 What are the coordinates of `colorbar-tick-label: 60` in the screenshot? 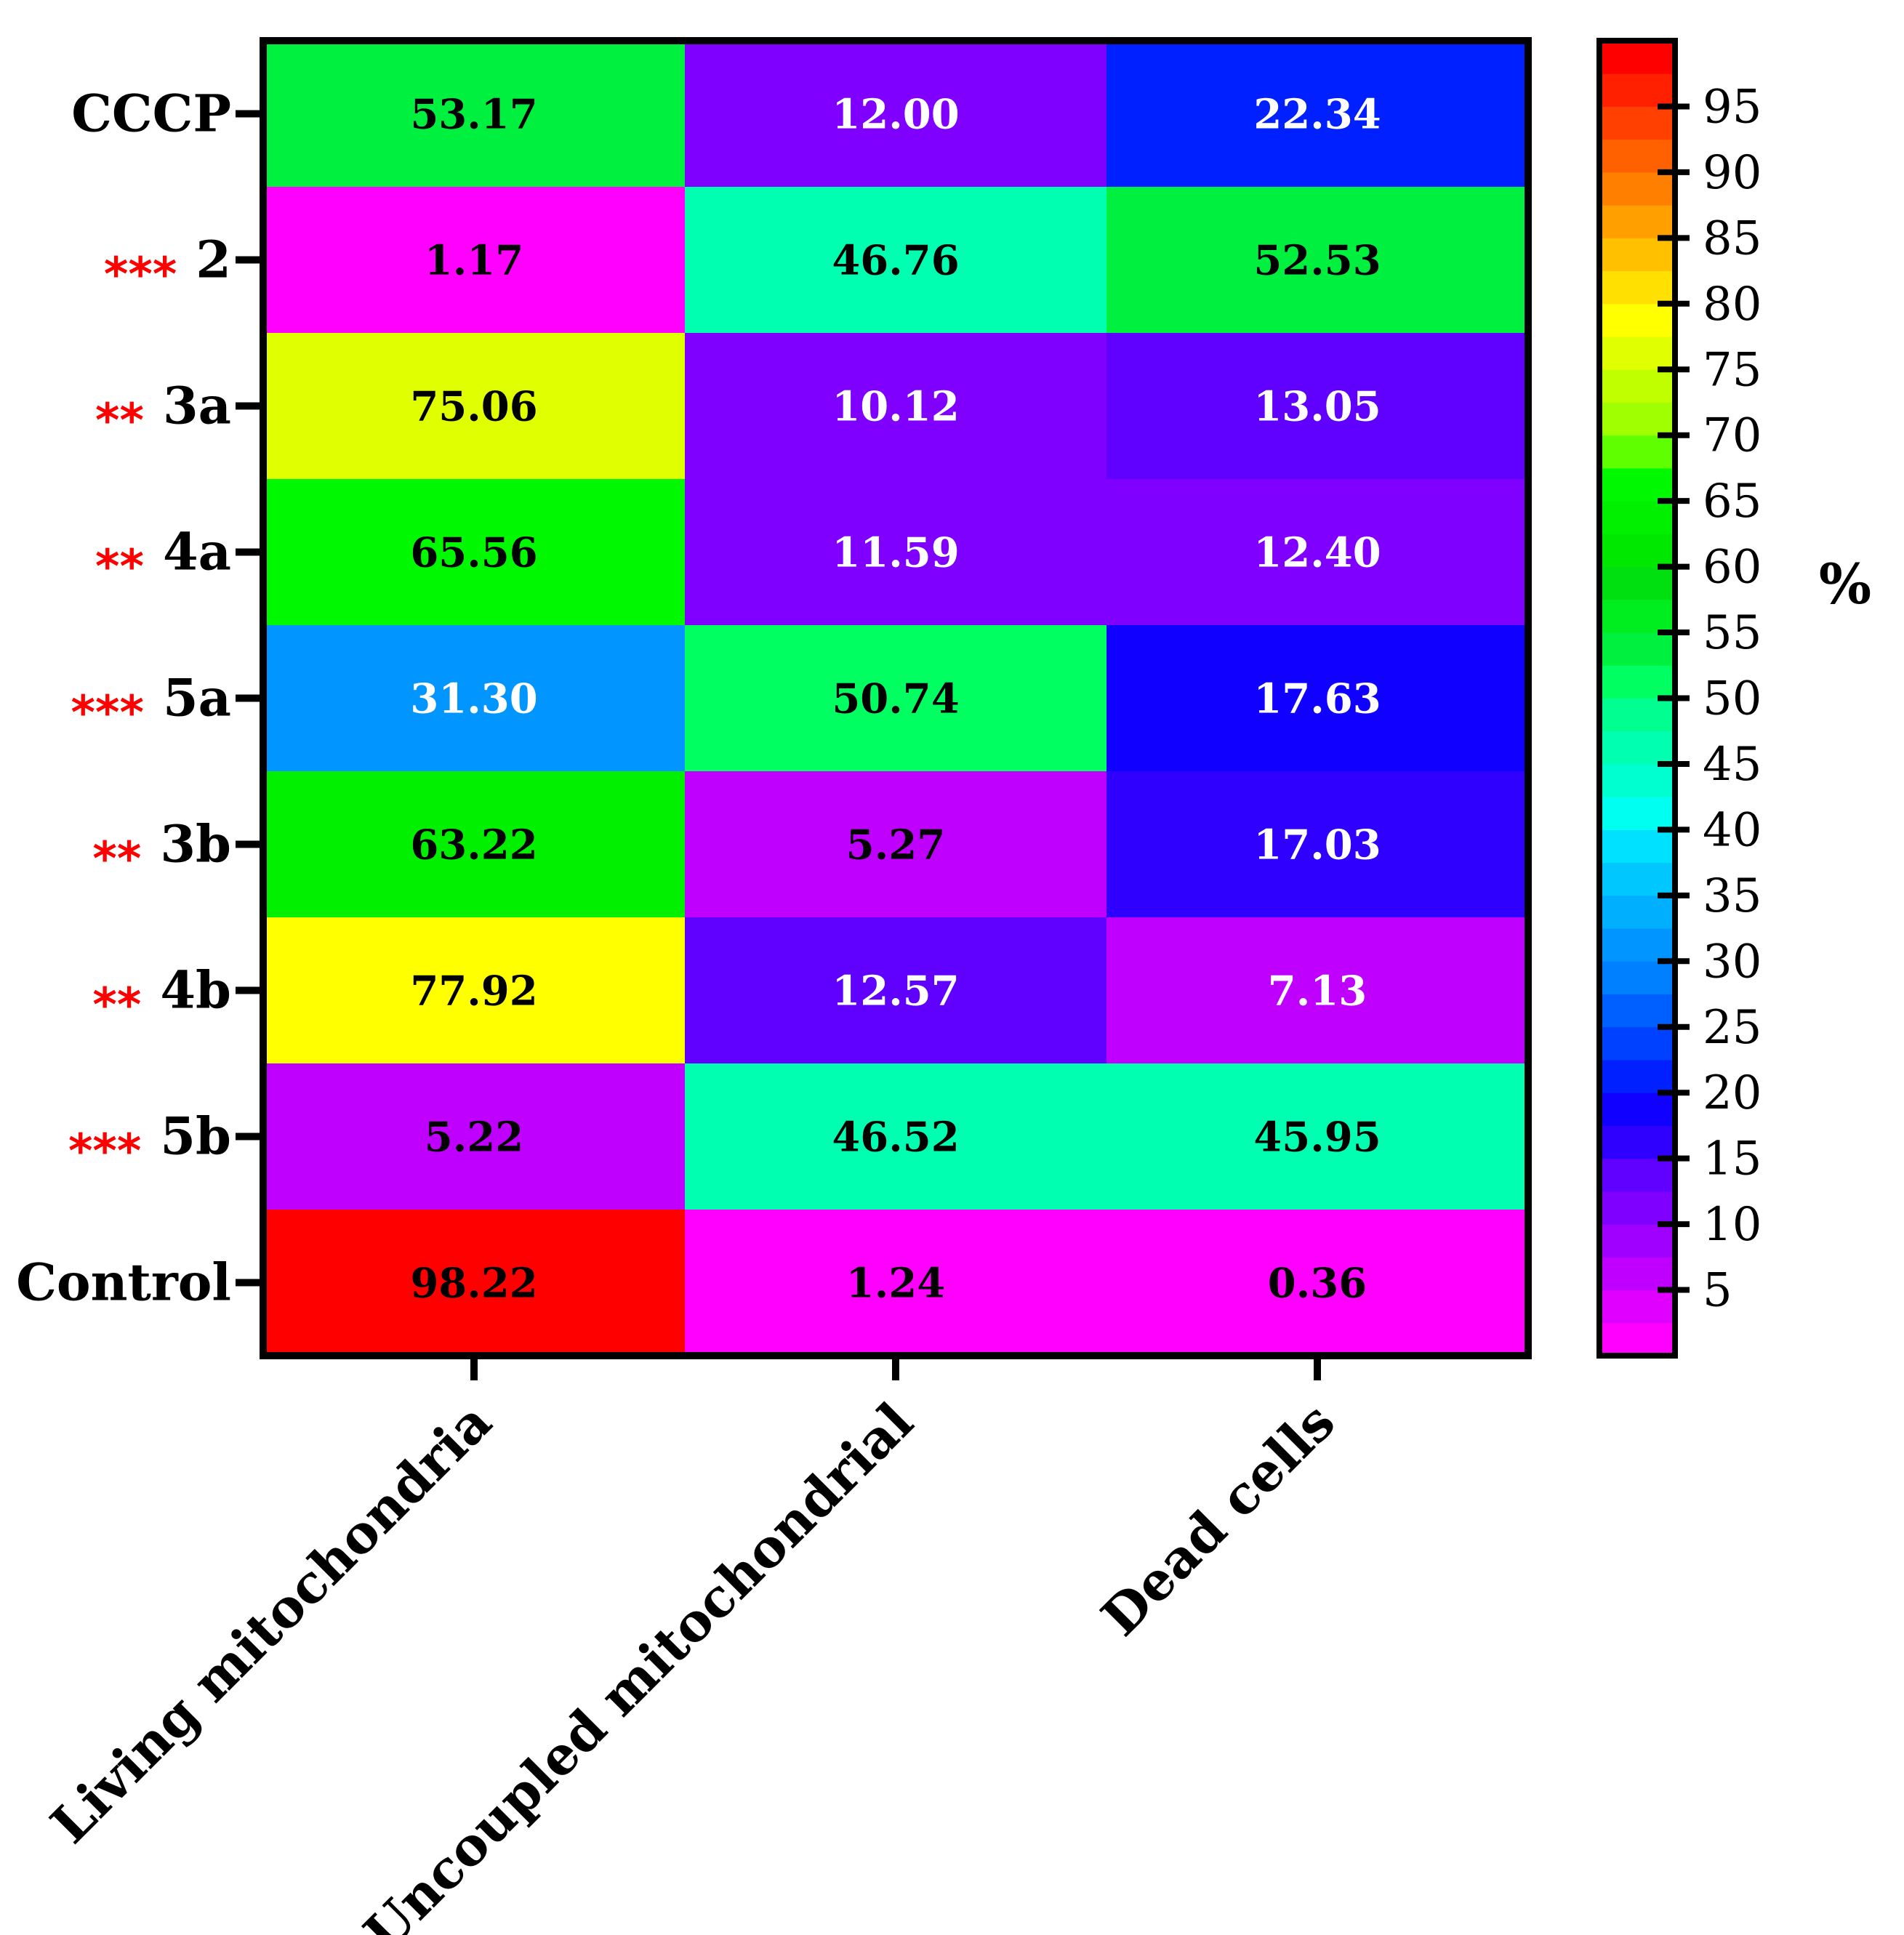 It's located at (1732, 568).